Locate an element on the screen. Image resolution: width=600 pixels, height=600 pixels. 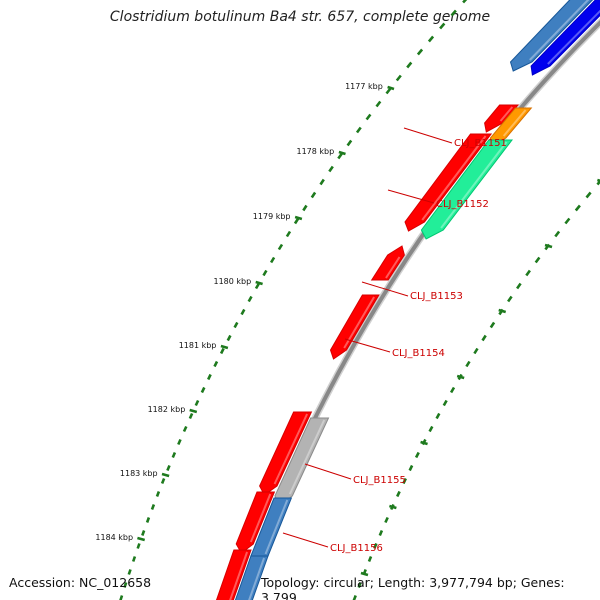
gene-label: CLJ_B1151 is located at coordinates (480, 143).